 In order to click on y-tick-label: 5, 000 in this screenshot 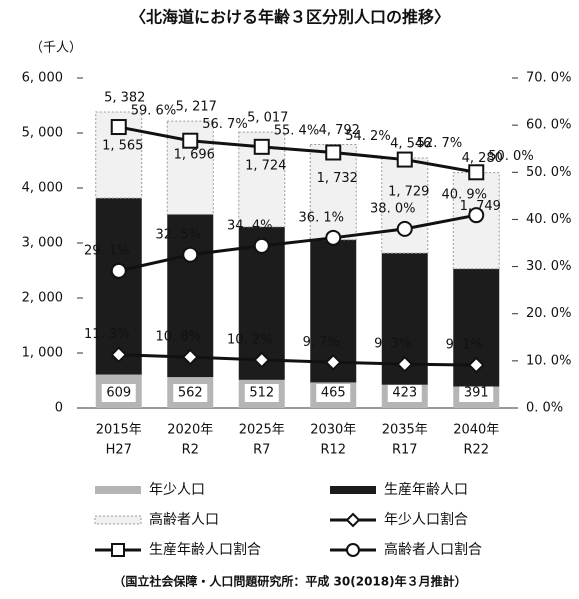, I will do `click(42, 133)`.